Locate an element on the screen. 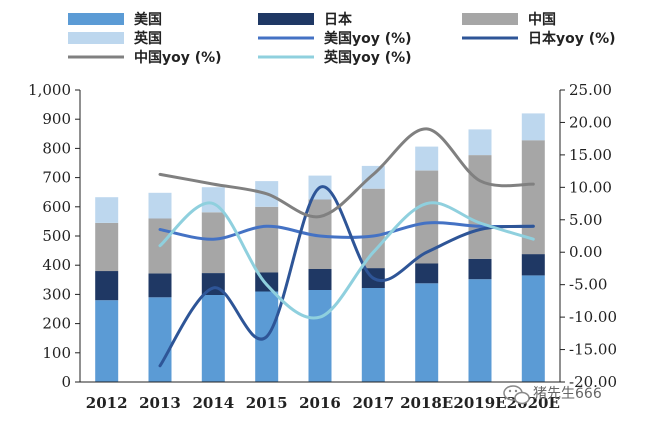 The image size is (660, 422). y-left-tick-label: 600 is located at coordinates (56, 207).